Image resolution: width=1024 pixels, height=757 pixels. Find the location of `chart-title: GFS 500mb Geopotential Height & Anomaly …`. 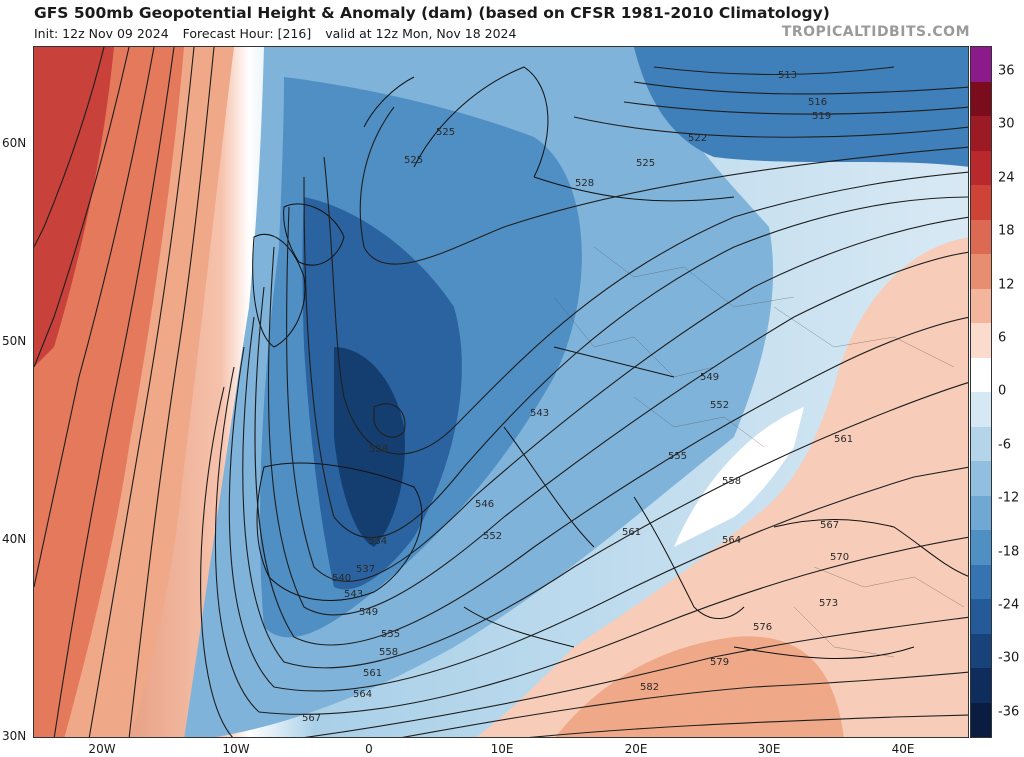

chart-title: GFS 500mb Geopotential Height & Anomaly … is located at coordinates (432, 13).